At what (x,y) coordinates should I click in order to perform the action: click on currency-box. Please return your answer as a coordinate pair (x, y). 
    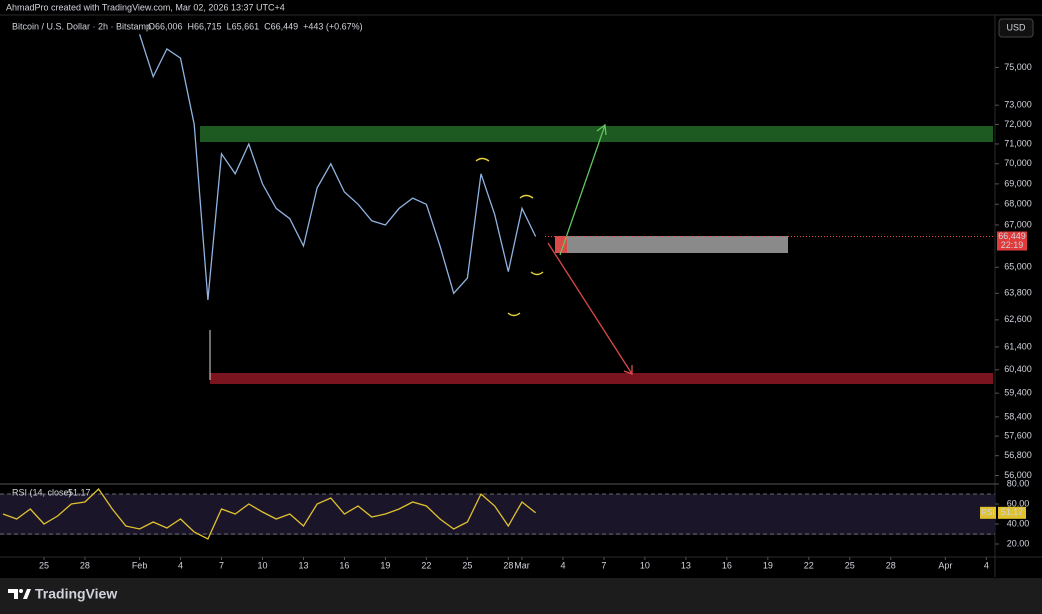
    Looking at the image, I should click on (1016, 28).